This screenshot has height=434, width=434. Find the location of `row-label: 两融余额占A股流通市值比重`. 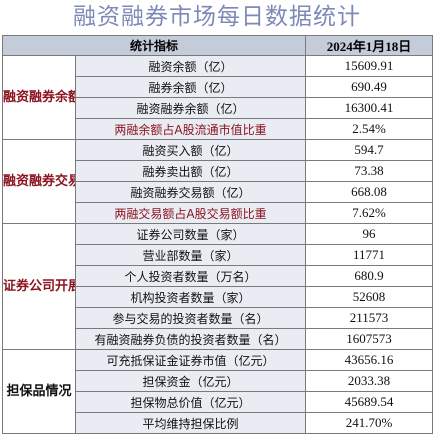

row-label: 两融余额占A股流通市值比重 is located at coordinates (190, 129).